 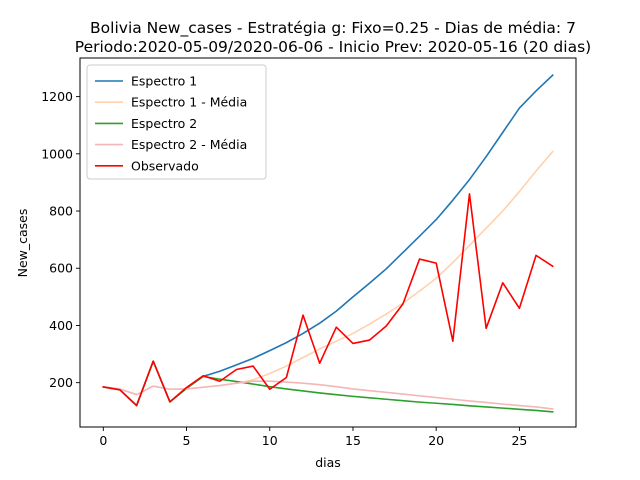 What do you see at coordinates (22, 243) in the screenshot?
I see `y-axis-label: New_cases` at bounding box center [22, 243].